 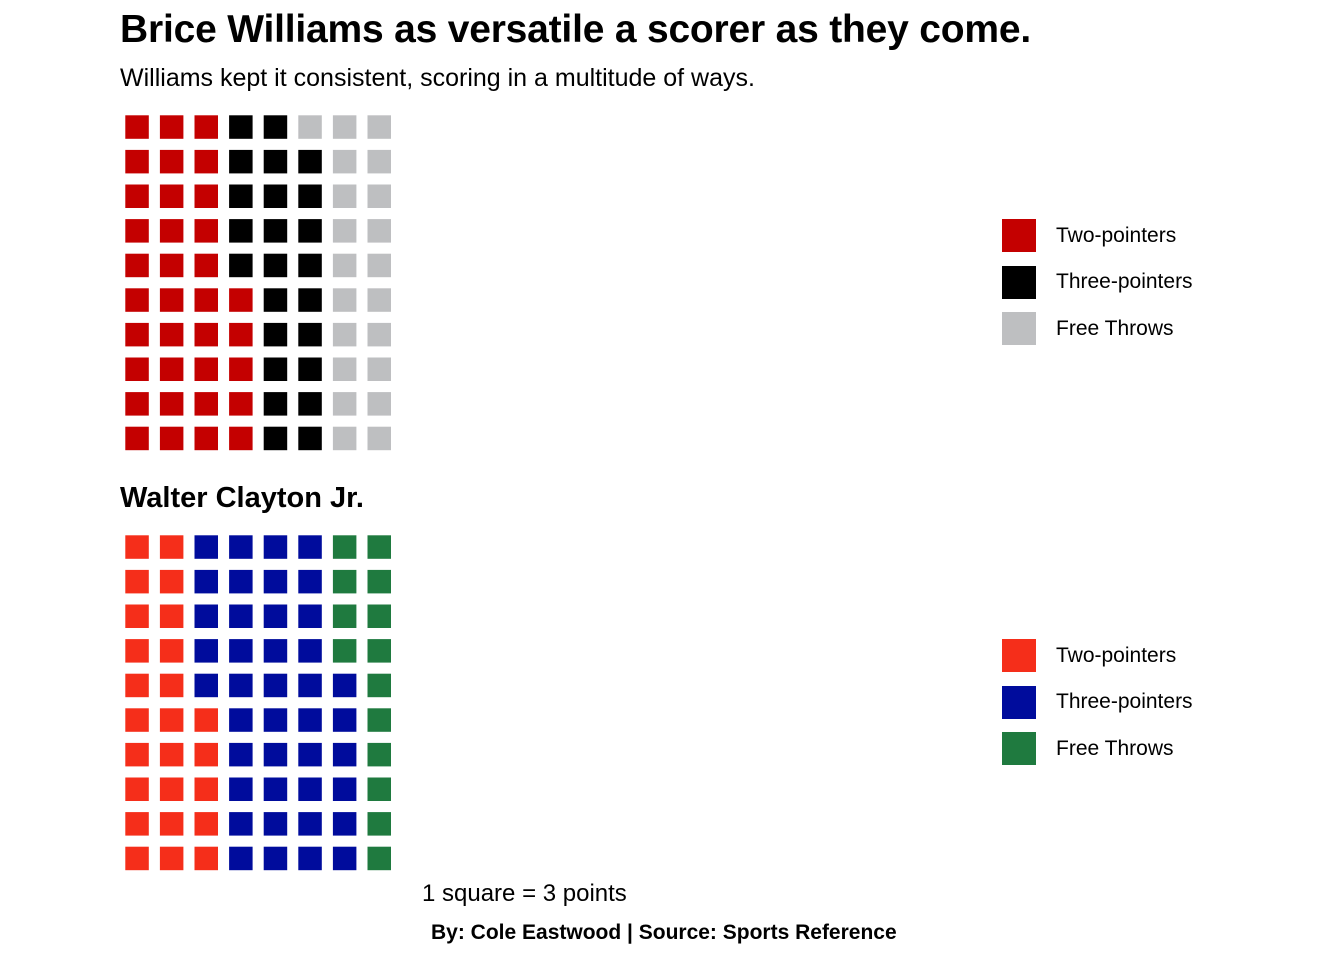 What do you see at coordinates (242, 498) in the screenshot?
I see `panel-title-walter-clayton: Walter Clayton Jr.` at bounding box center [242, 498].